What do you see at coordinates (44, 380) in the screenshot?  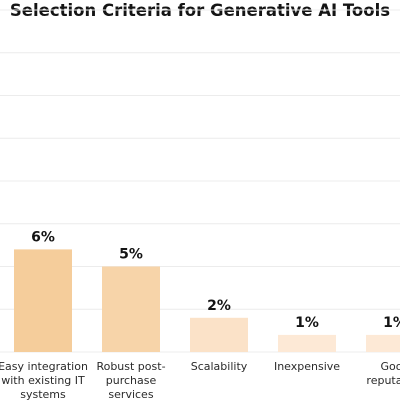 I see `category-label: Easy integration with existing IT systems` at bounding box center [44, 380].